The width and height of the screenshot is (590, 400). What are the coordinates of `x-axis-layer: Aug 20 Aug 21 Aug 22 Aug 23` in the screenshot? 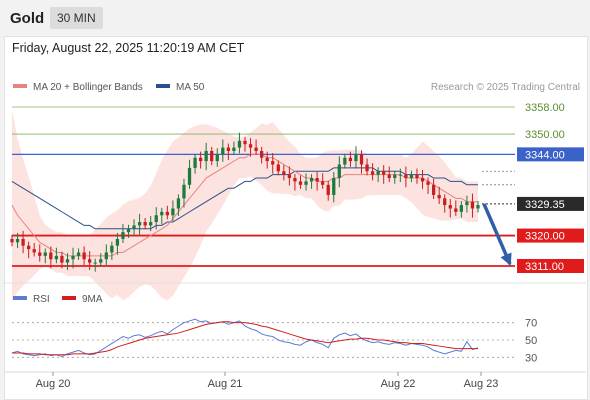 It's located at (295, 380).